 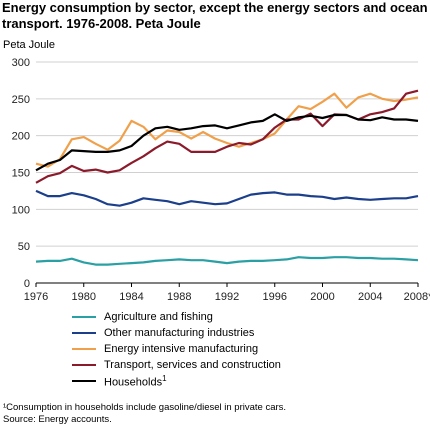 What do you see at coordinates (275, 297) in the screenshot?
I see `x-tick-label: 1996` at bounding box center [275, 297].